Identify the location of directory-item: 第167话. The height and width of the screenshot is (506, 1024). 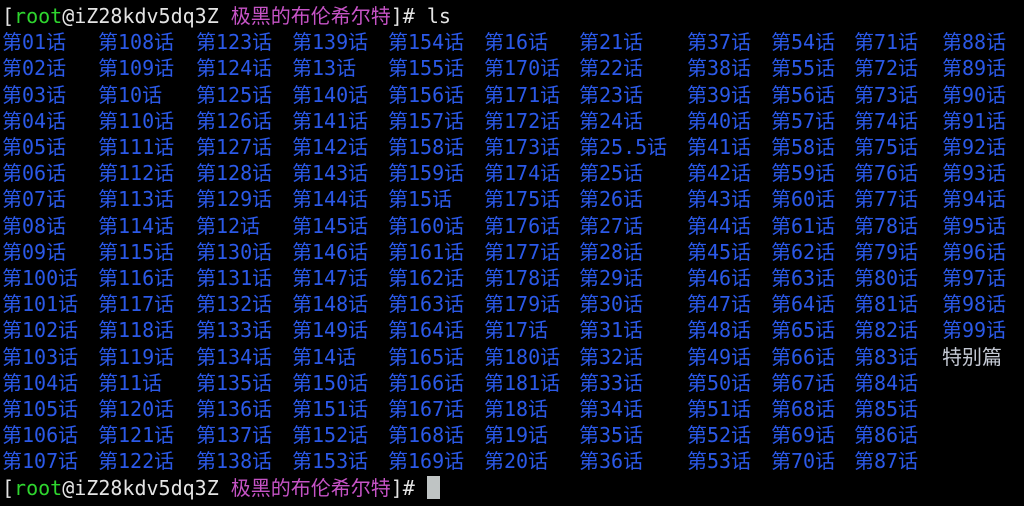
(426, 409).